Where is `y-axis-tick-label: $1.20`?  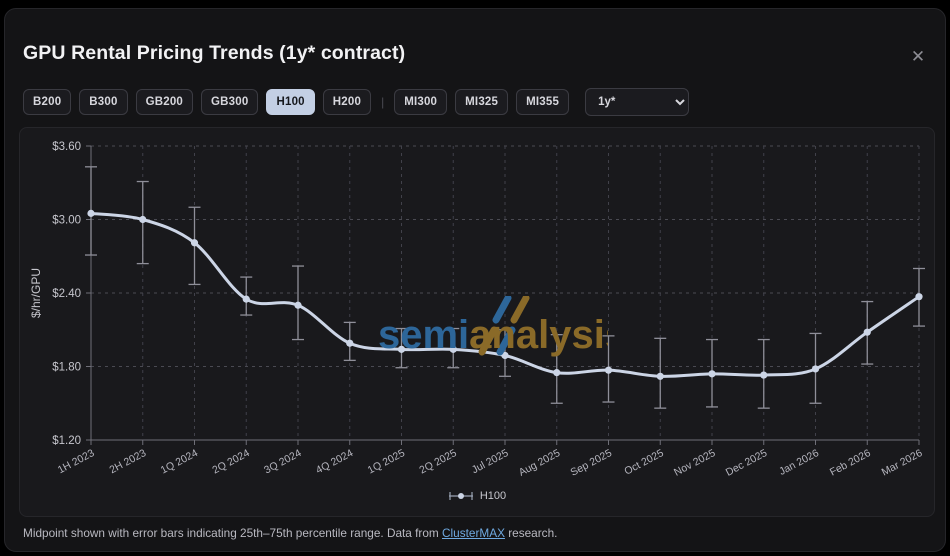 y-axis-tick-label: $1.20 is located at coordinates (66, 441).